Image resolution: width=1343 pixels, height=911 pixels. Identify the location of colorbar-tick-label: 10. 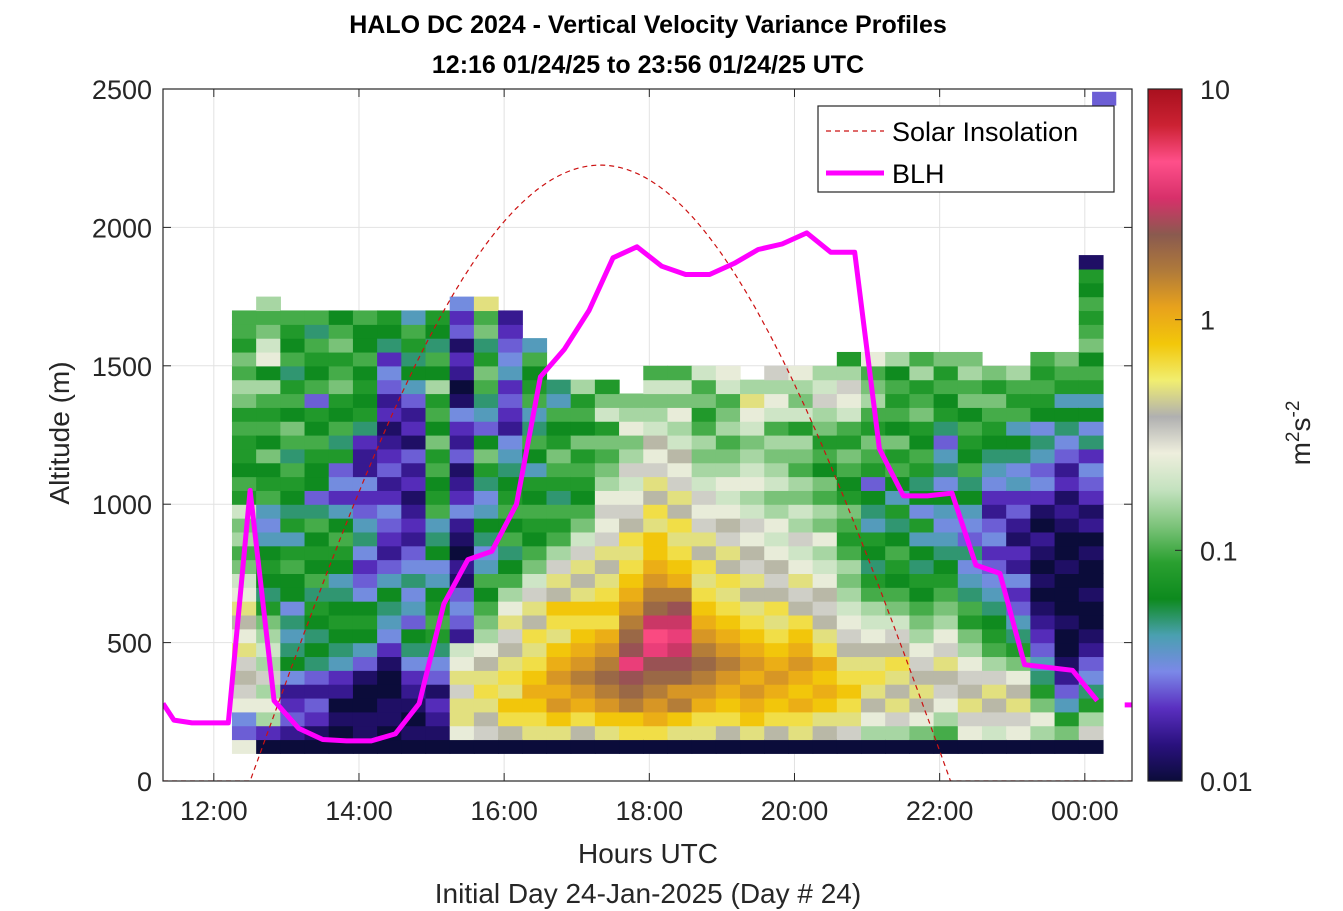
(1215, 90).